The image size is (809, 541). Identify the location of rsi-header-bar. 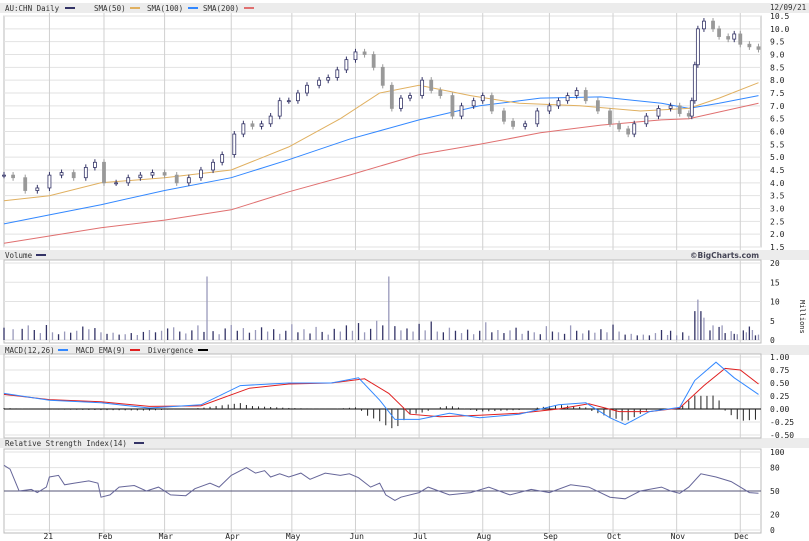
(404, 443).